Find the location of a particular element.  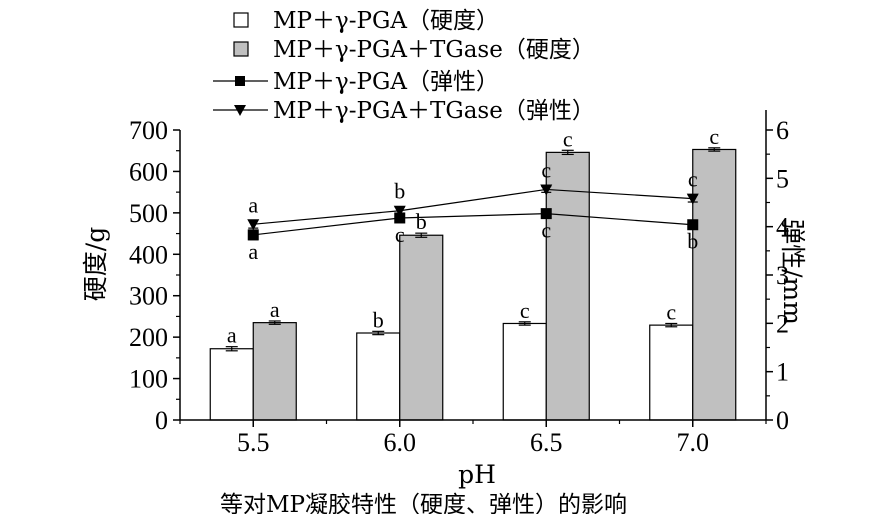

legend-label: MP＋γ-PGA（硬度） is located at coordinates (386, 21).